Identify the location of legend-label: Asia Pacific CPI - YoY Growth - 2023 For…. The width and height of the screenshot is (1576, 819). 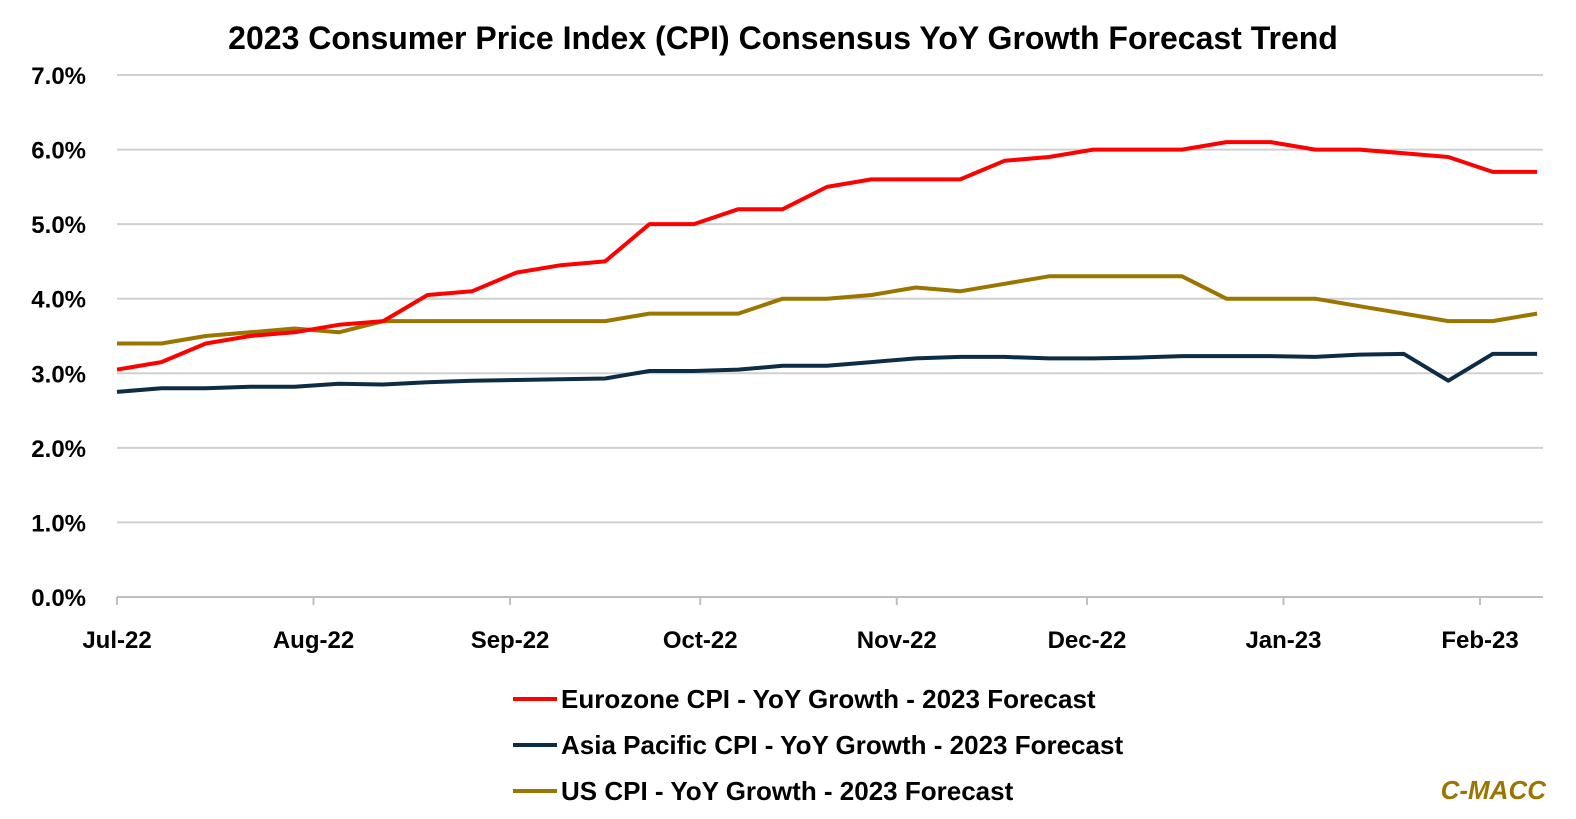
(842, 744).